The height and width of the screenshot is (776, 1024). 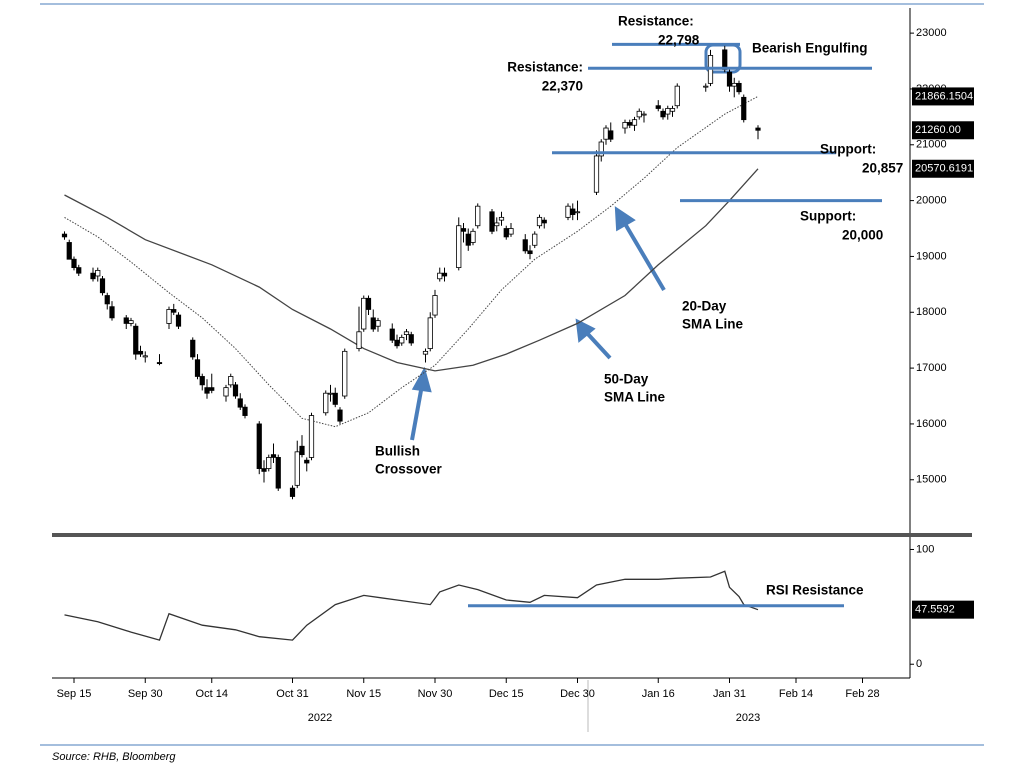 What do you see at coordinates (944, 96) in the screenshot?
I see `price-tag-label: 21866.1504` at bounding box center [944, 96].